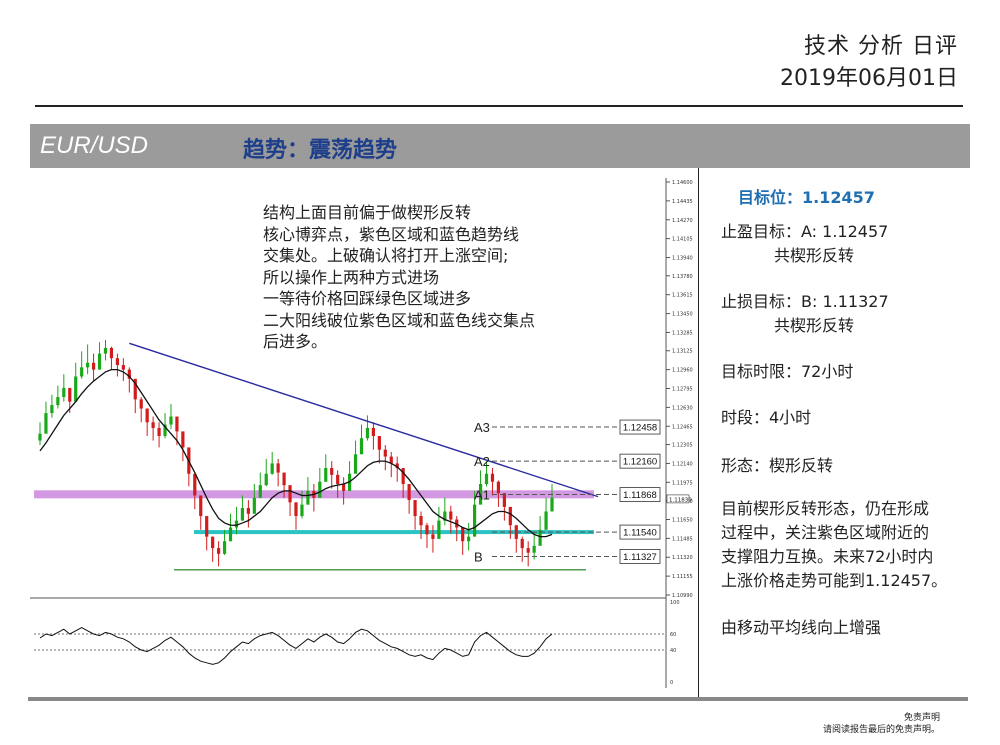  Describe the element at coordinates (386, 255) in the screenshot. I see `note-line: 交集处。上破确认将打开上涨空间;` at that location.